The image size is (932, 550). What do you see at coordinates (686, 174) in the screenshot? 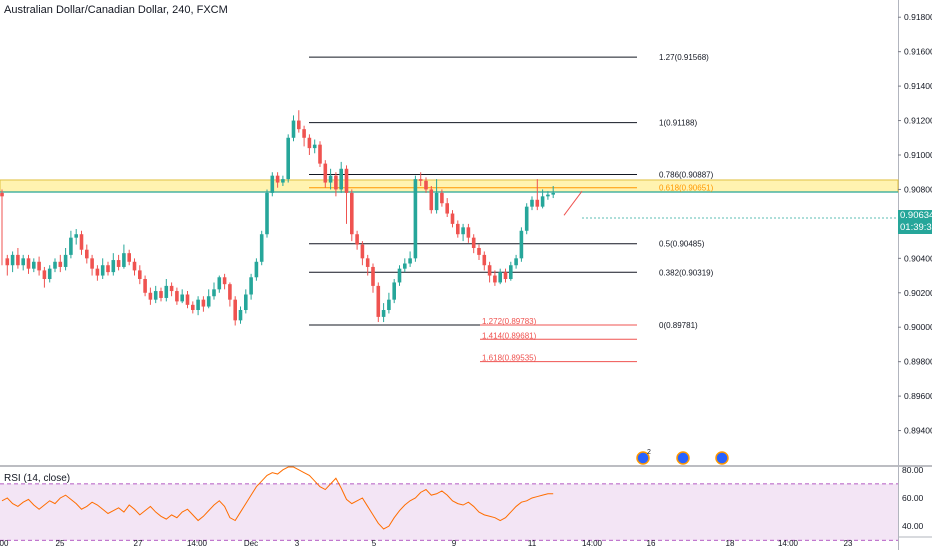
I see `fib-label: 0.786(0.90887)` at bounding box center [686, 174].